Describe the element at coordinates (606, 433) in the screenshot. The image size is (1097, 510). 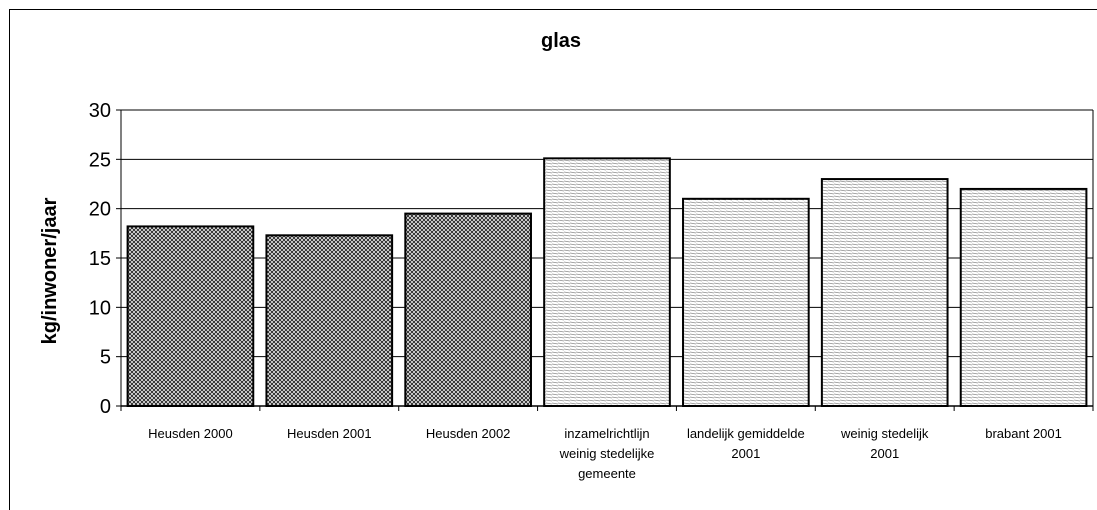
I see `x-tick-label: inzamelrichtlijn` at that location.